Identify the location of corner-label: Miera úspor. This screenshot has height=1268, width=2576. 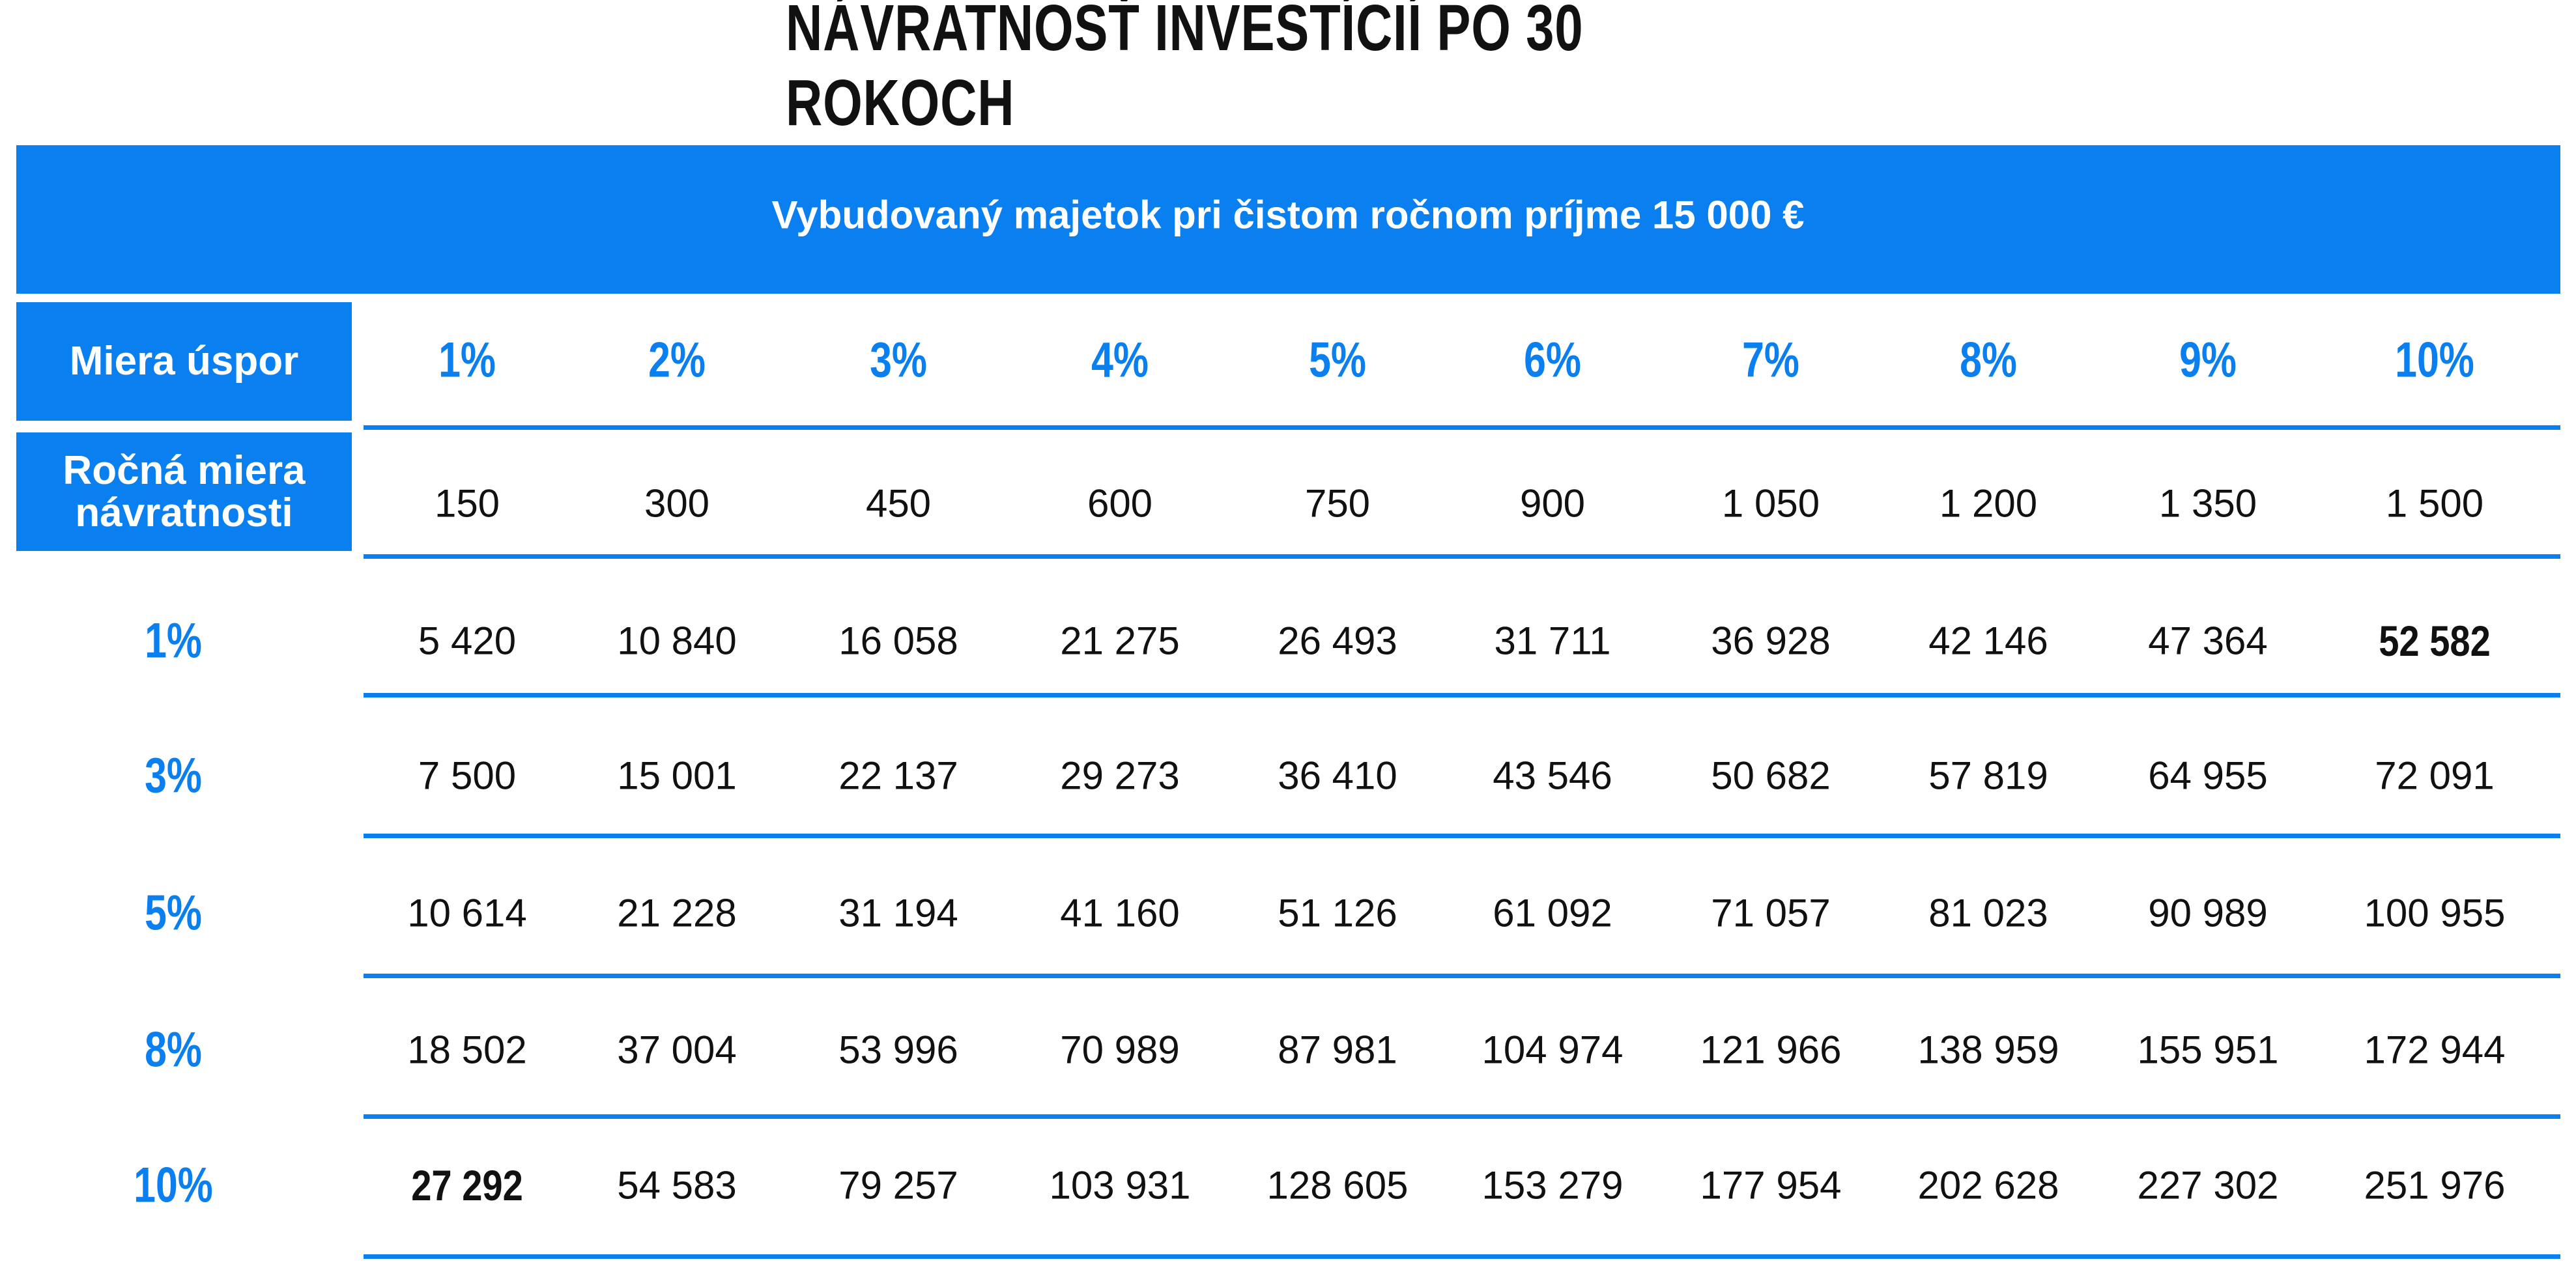
(184, 362).